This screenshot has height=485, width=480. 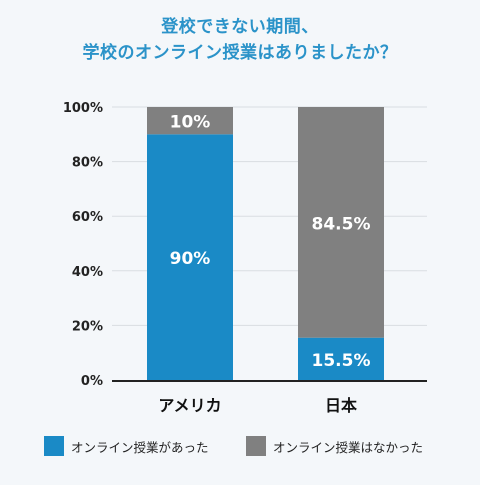 I want to click on chart-title-line1: 登校できない期間、, so click(x=240, y=27).